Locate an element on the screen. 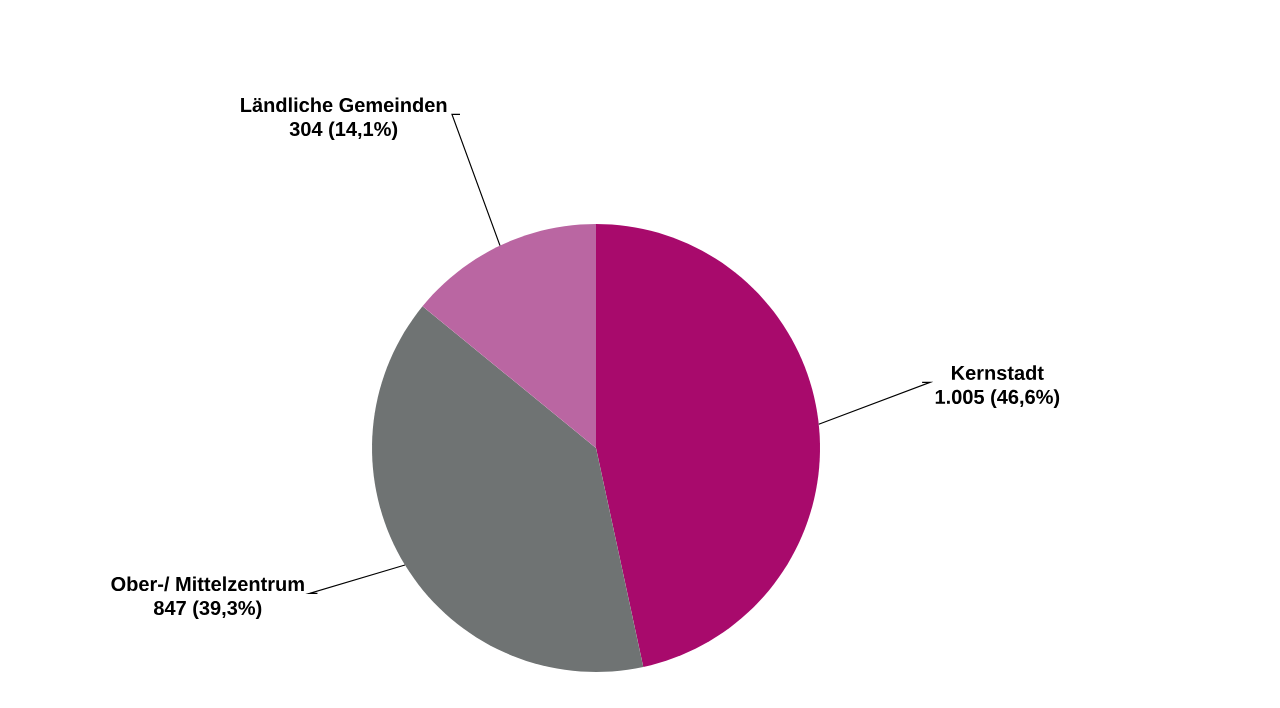 The width and height of the screenshot is (1280, 708). data-label: 1.005 (46,6%) is located at coordinates (997, 398).